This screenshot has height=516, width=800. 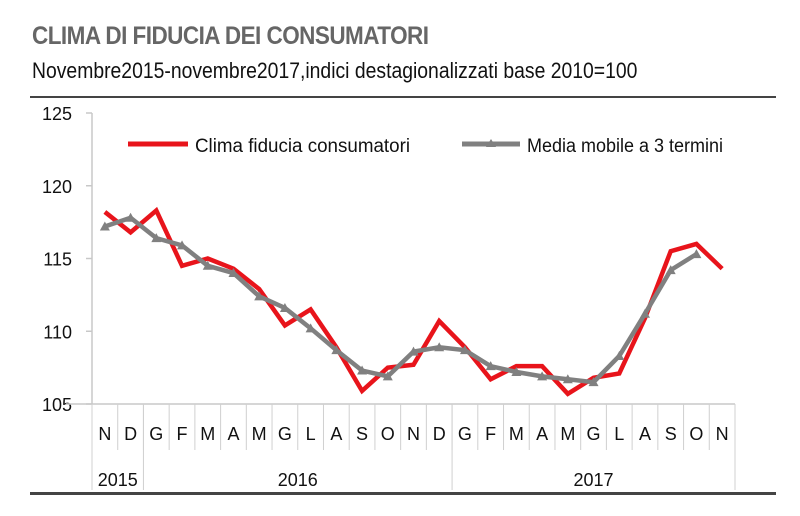 I want to click on y-tick-label: 105, so click(x=57, y=405).